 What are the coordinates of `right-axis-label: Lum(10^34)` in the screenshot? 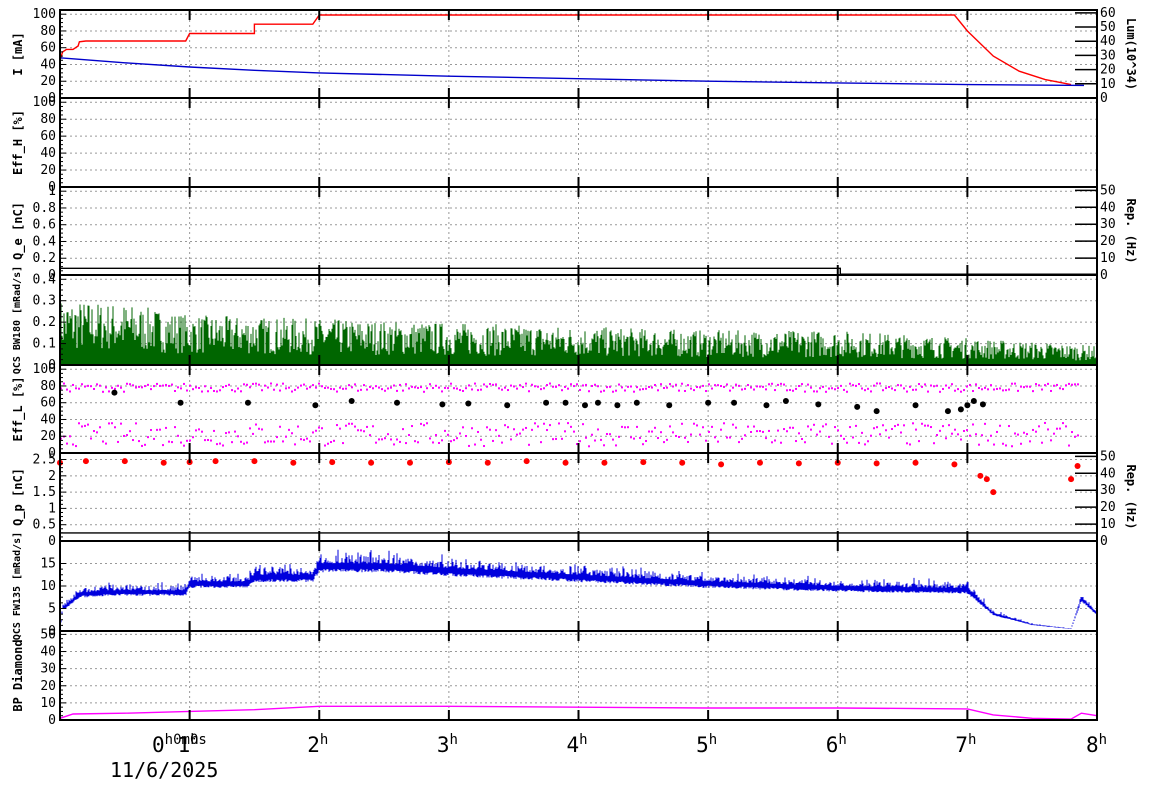 It's located at (1131, 54).